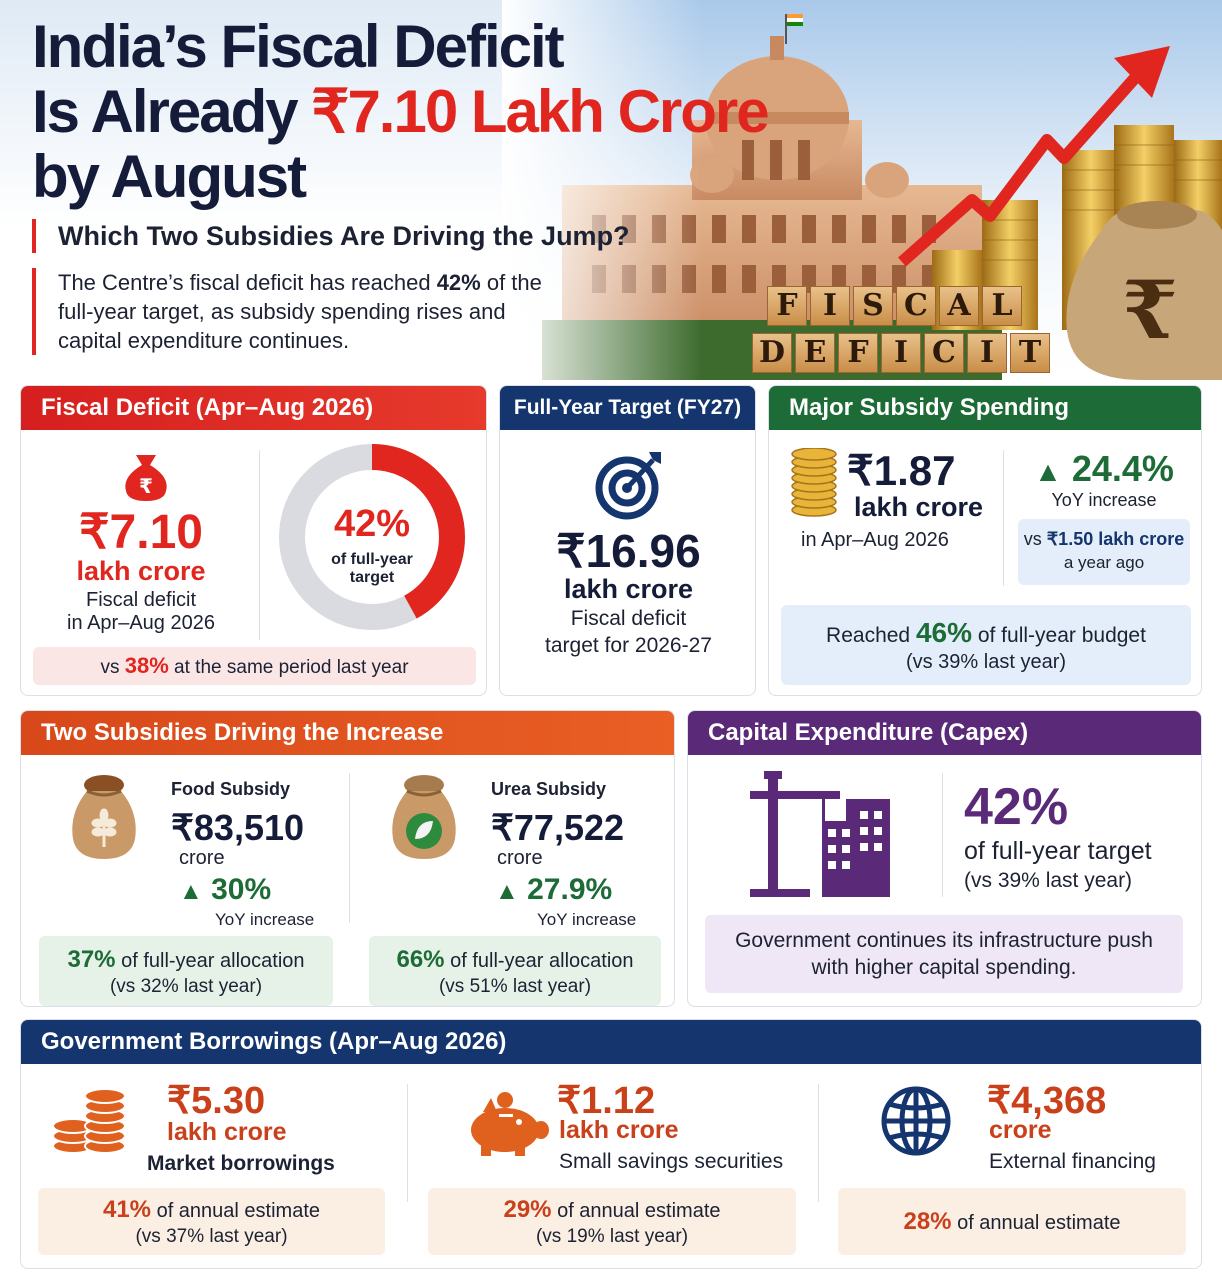  Describe the element at coordinates (225, 889) in the screenshot. I see `food-subsidy-growth: ▲ 30%` at that location.